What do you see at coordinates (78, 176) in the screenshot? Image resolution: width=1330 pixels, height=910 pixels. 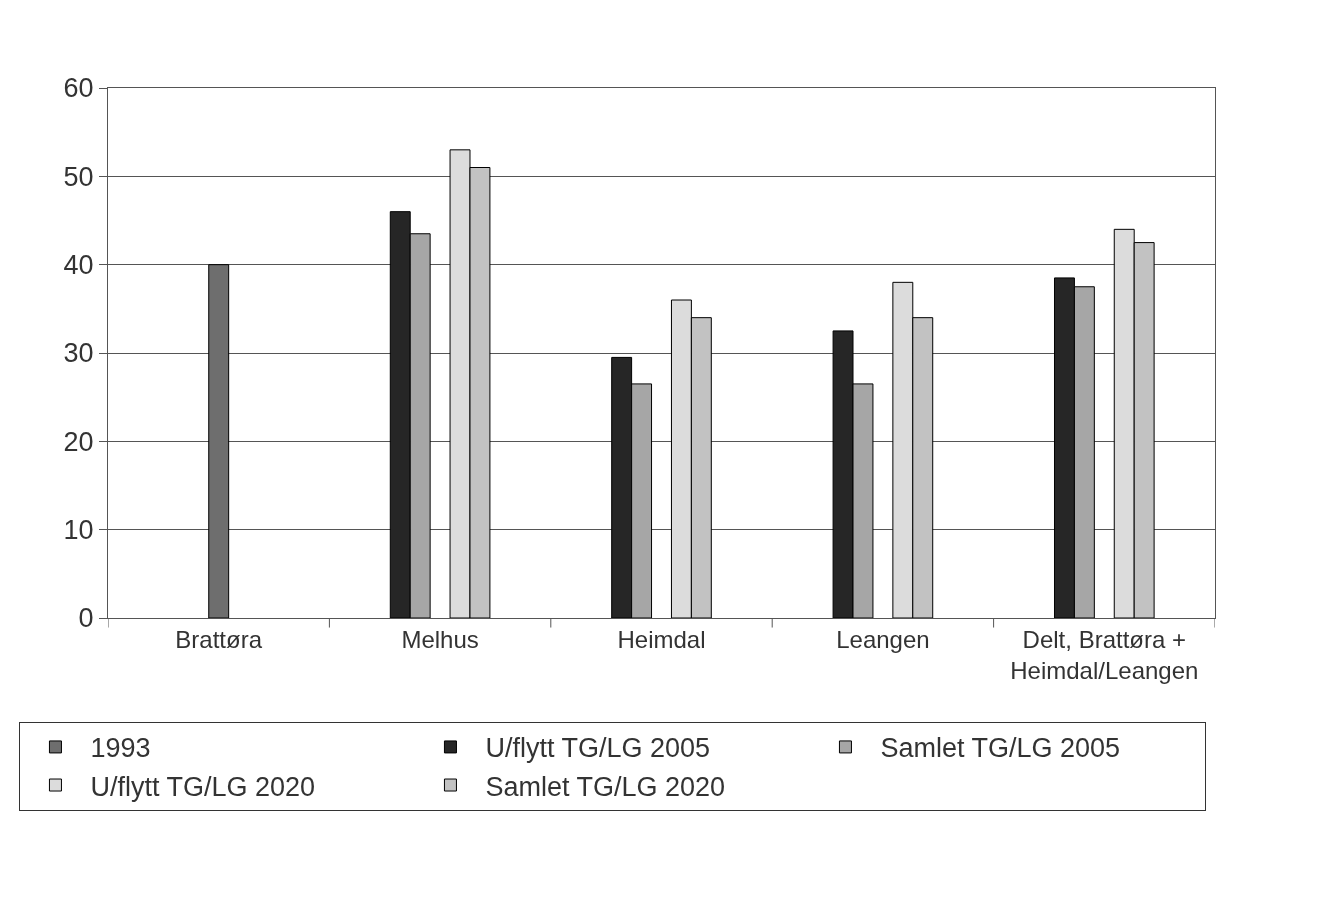 I see `y-tick-label: 50` at bounding box center [78, 176].